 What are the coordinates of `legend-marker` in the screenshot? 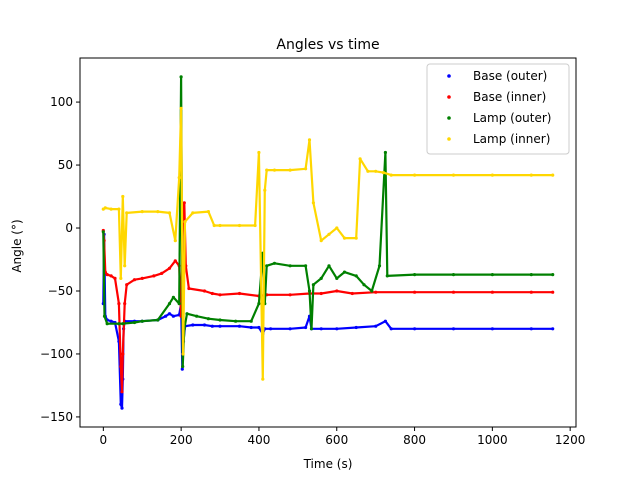 It's located at (449, 76).